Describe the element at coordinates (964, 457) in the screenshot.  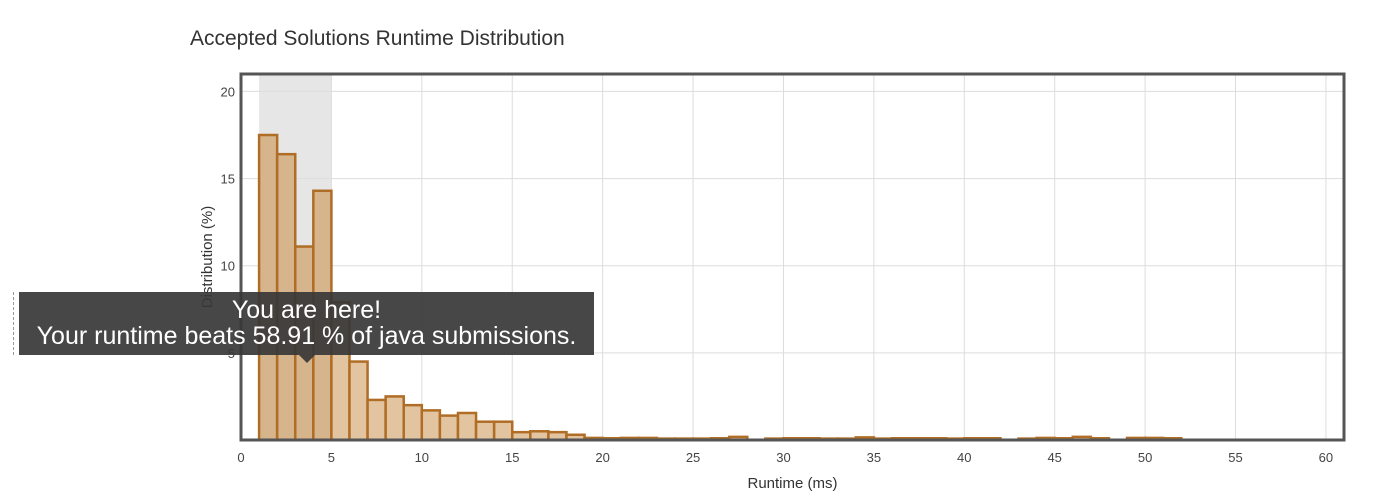
I see `x-tick-label: 40` at that location.